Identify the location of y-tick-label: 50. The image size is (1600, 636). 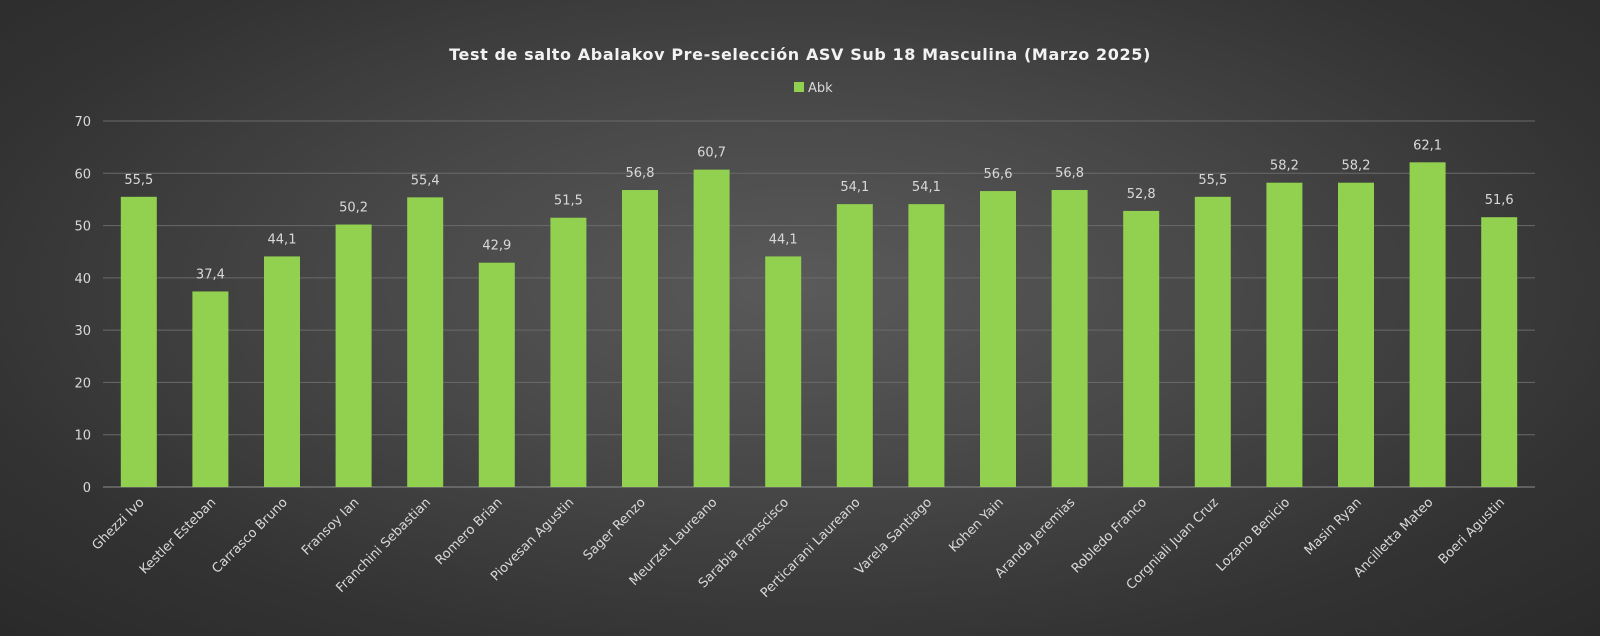
(82, 227).